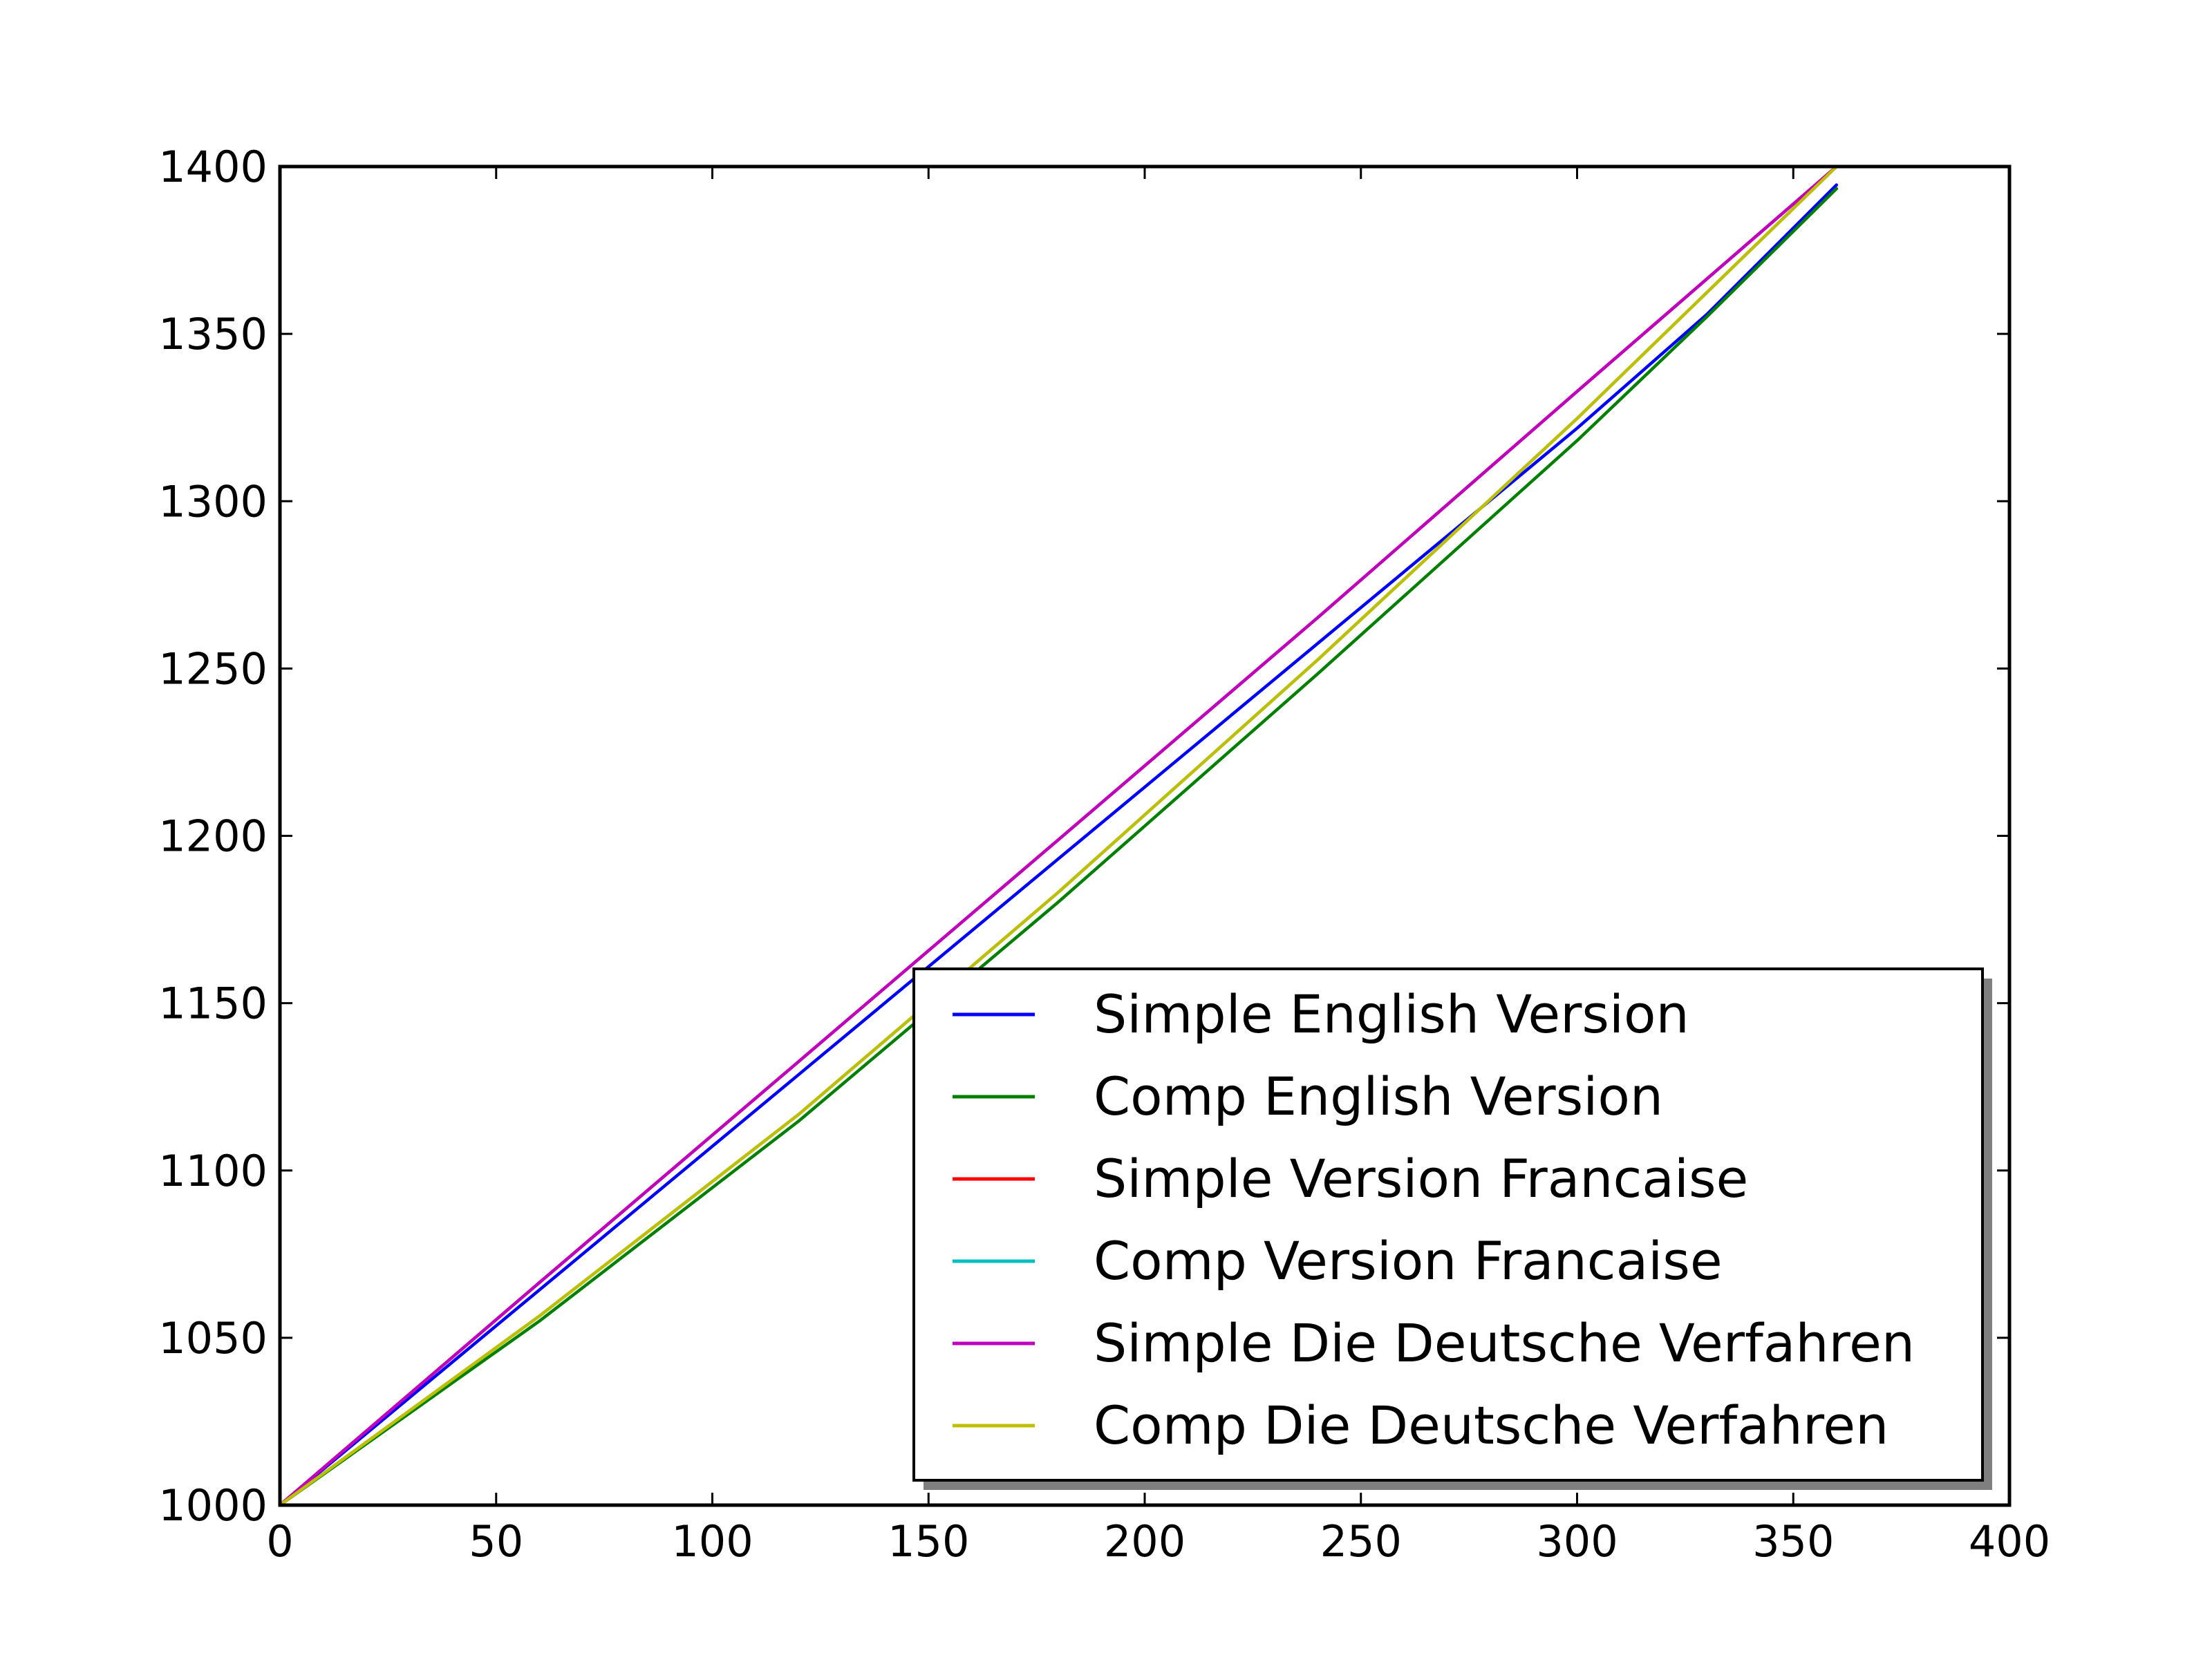 The height and width of the screenshot is (1662, 2212). Describe the element at coordinates (213, 668) in the screenshot. I see `y-tick-label: 1250` at that location.